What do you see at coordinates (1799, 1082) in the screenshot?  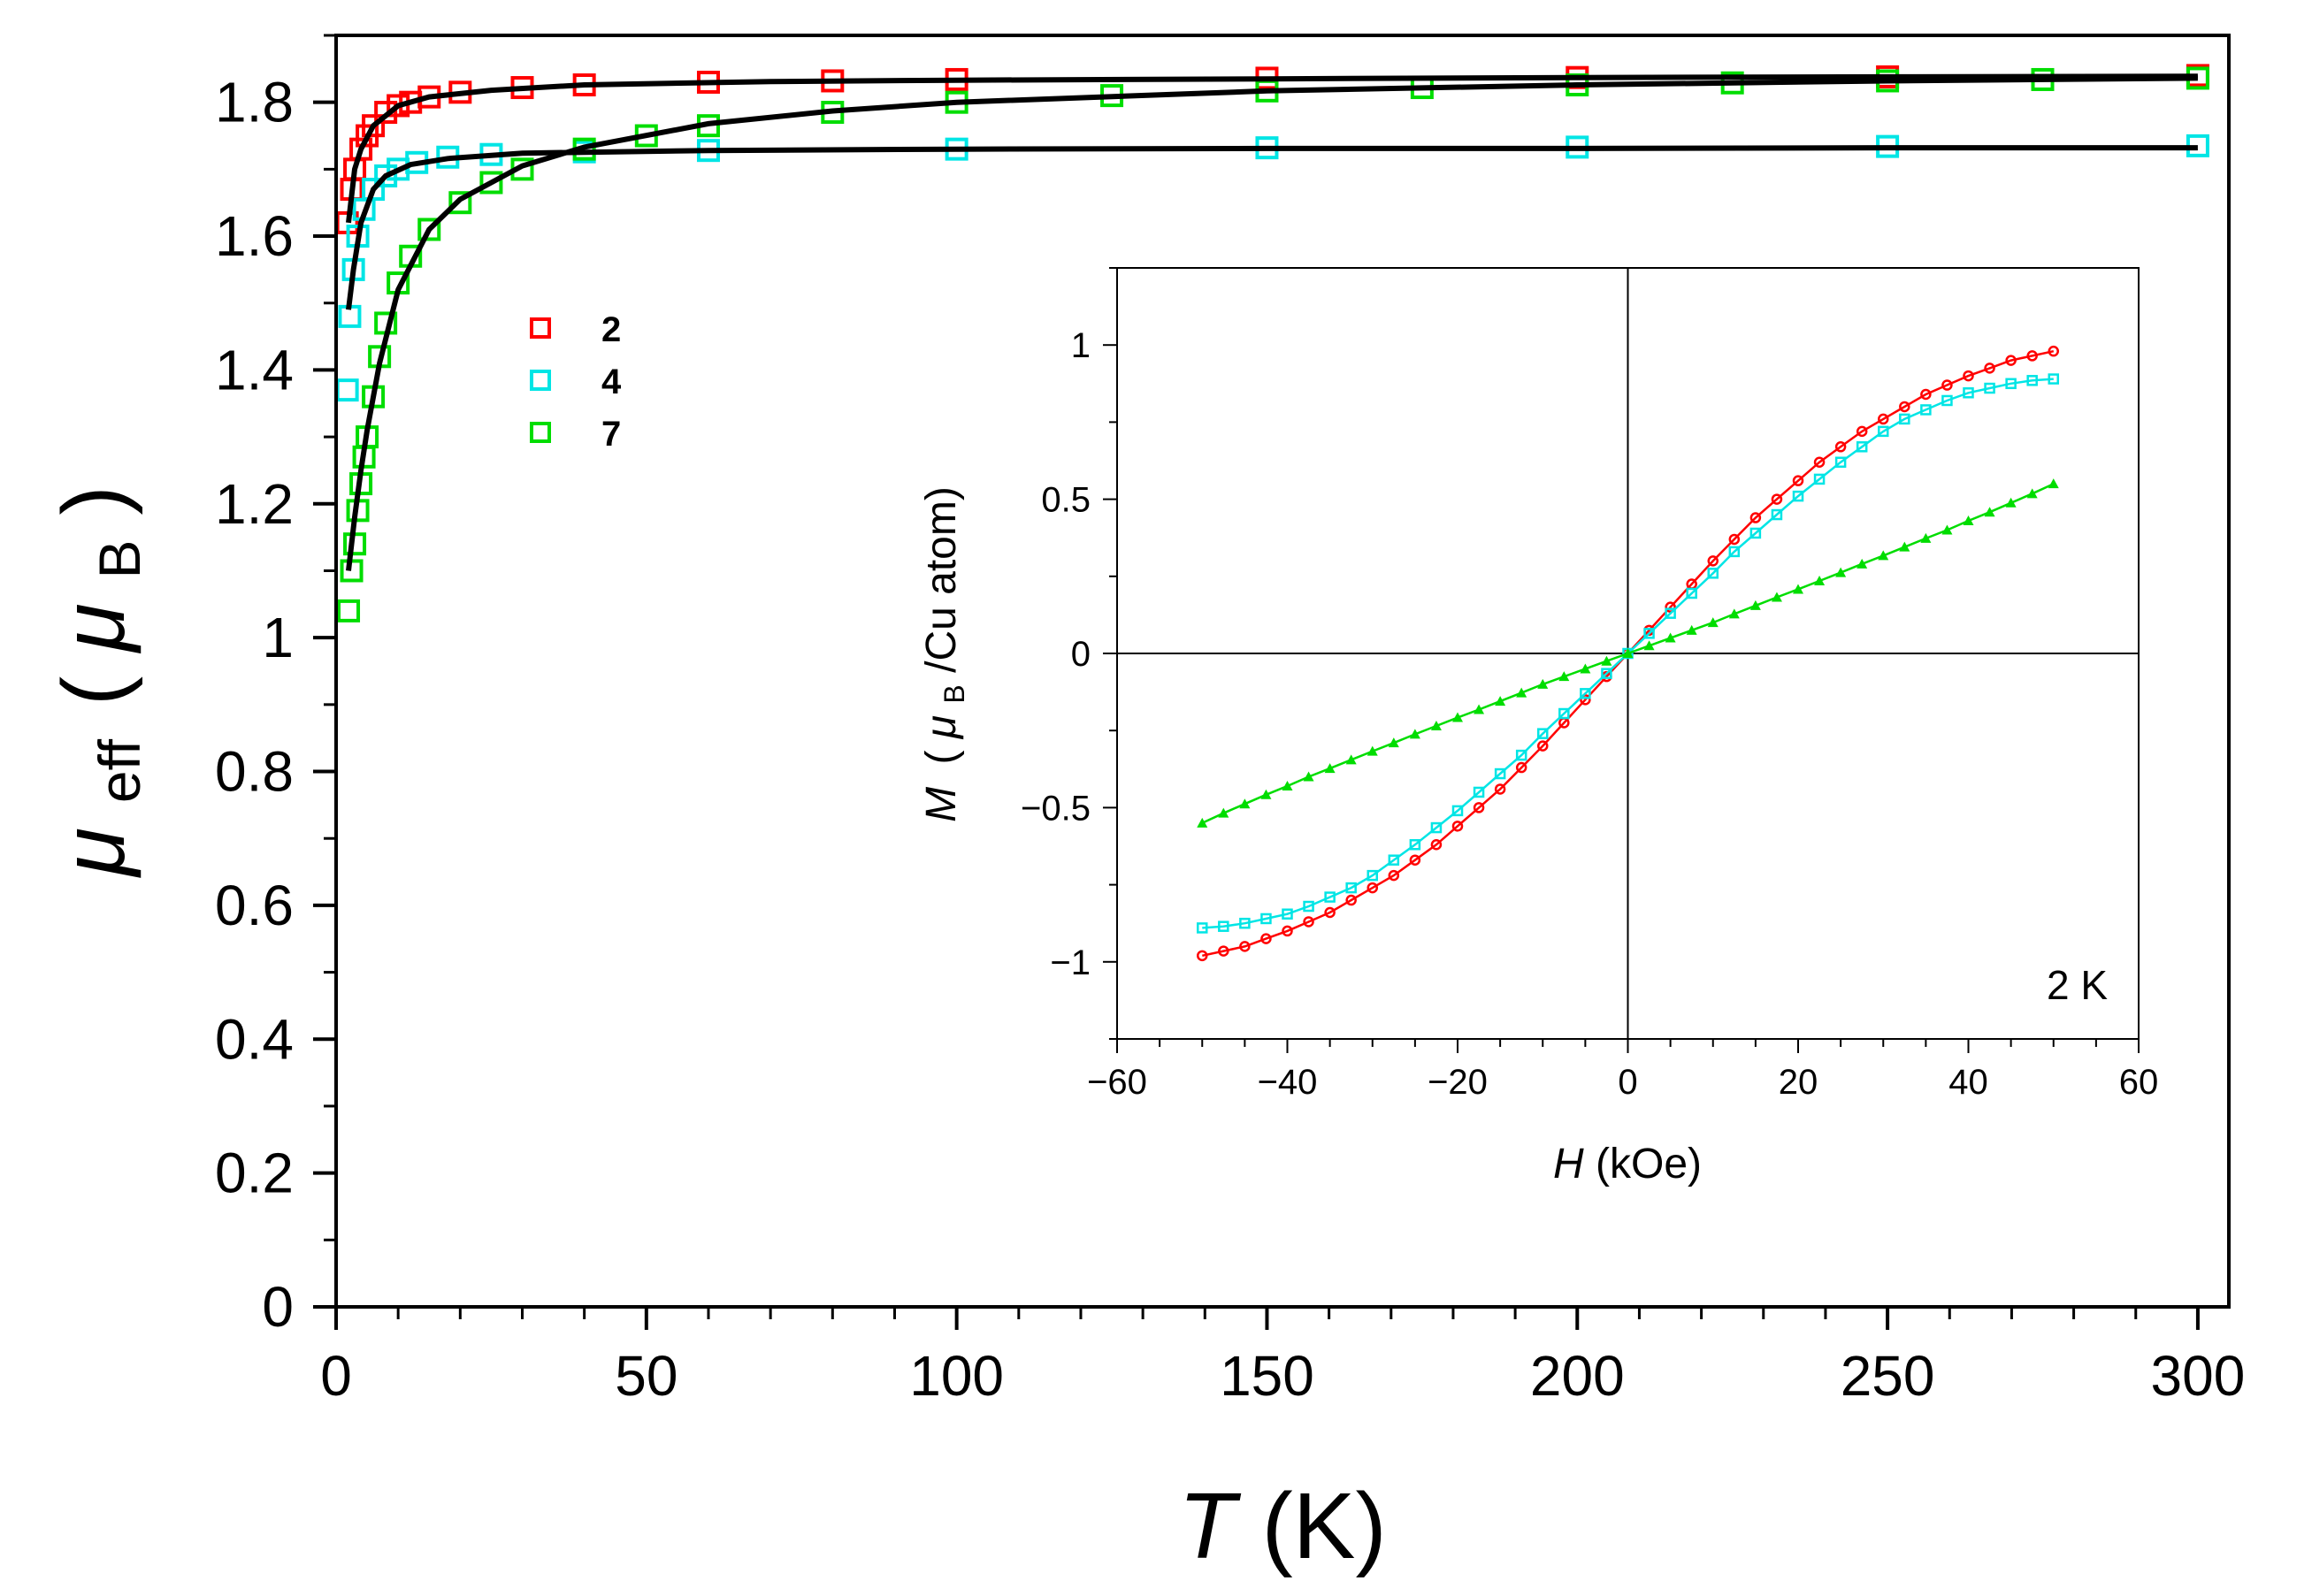 I see `inset-x-tick-label: 20` at bounding box center [1799, 1082].